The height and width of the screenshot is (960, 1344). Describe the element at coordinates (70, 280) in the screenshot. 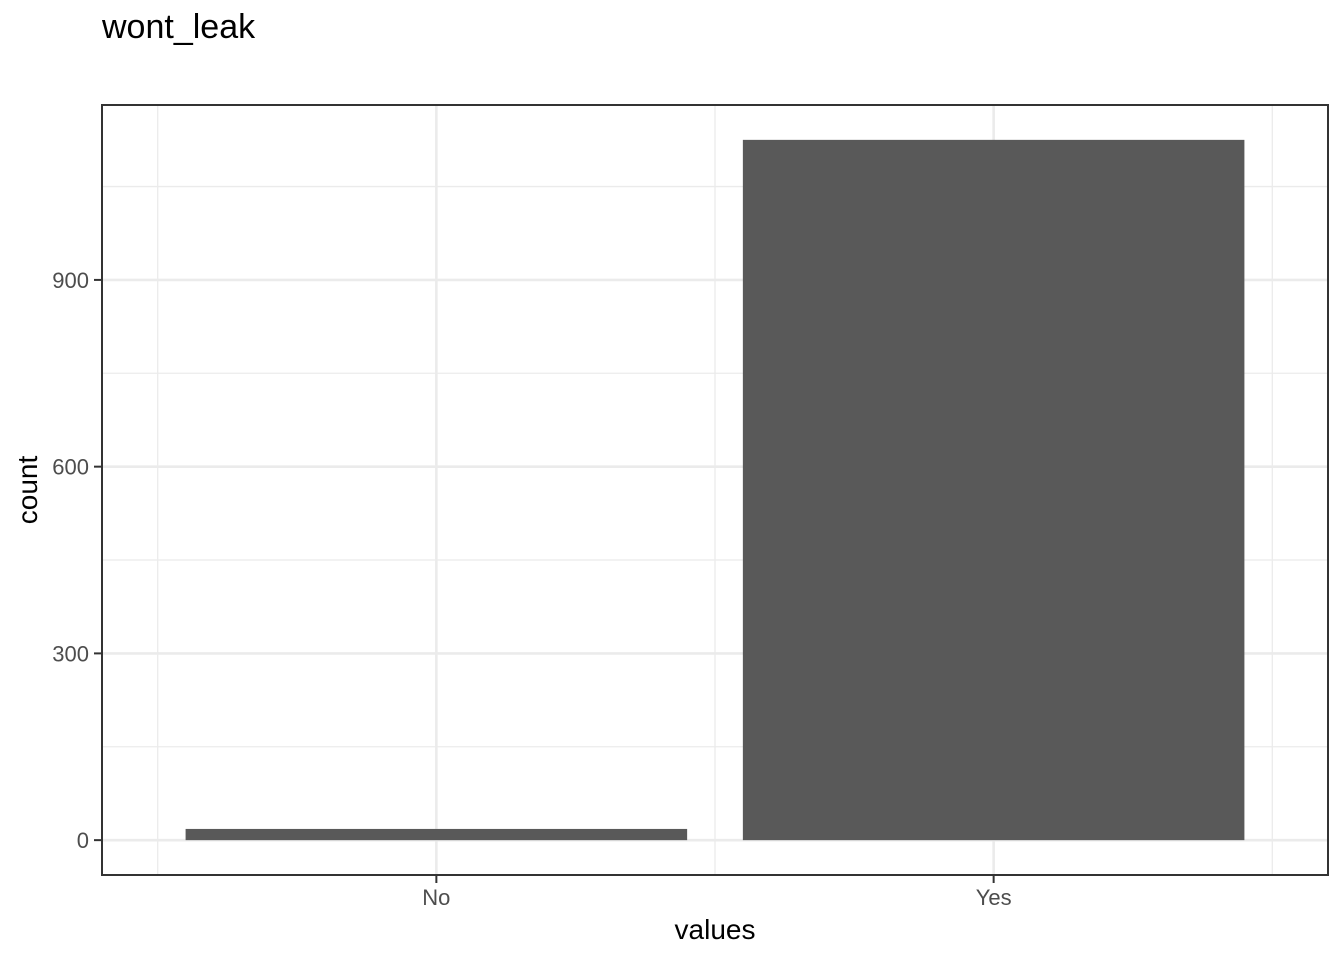

I see `y-tick-label: 900` at that location.